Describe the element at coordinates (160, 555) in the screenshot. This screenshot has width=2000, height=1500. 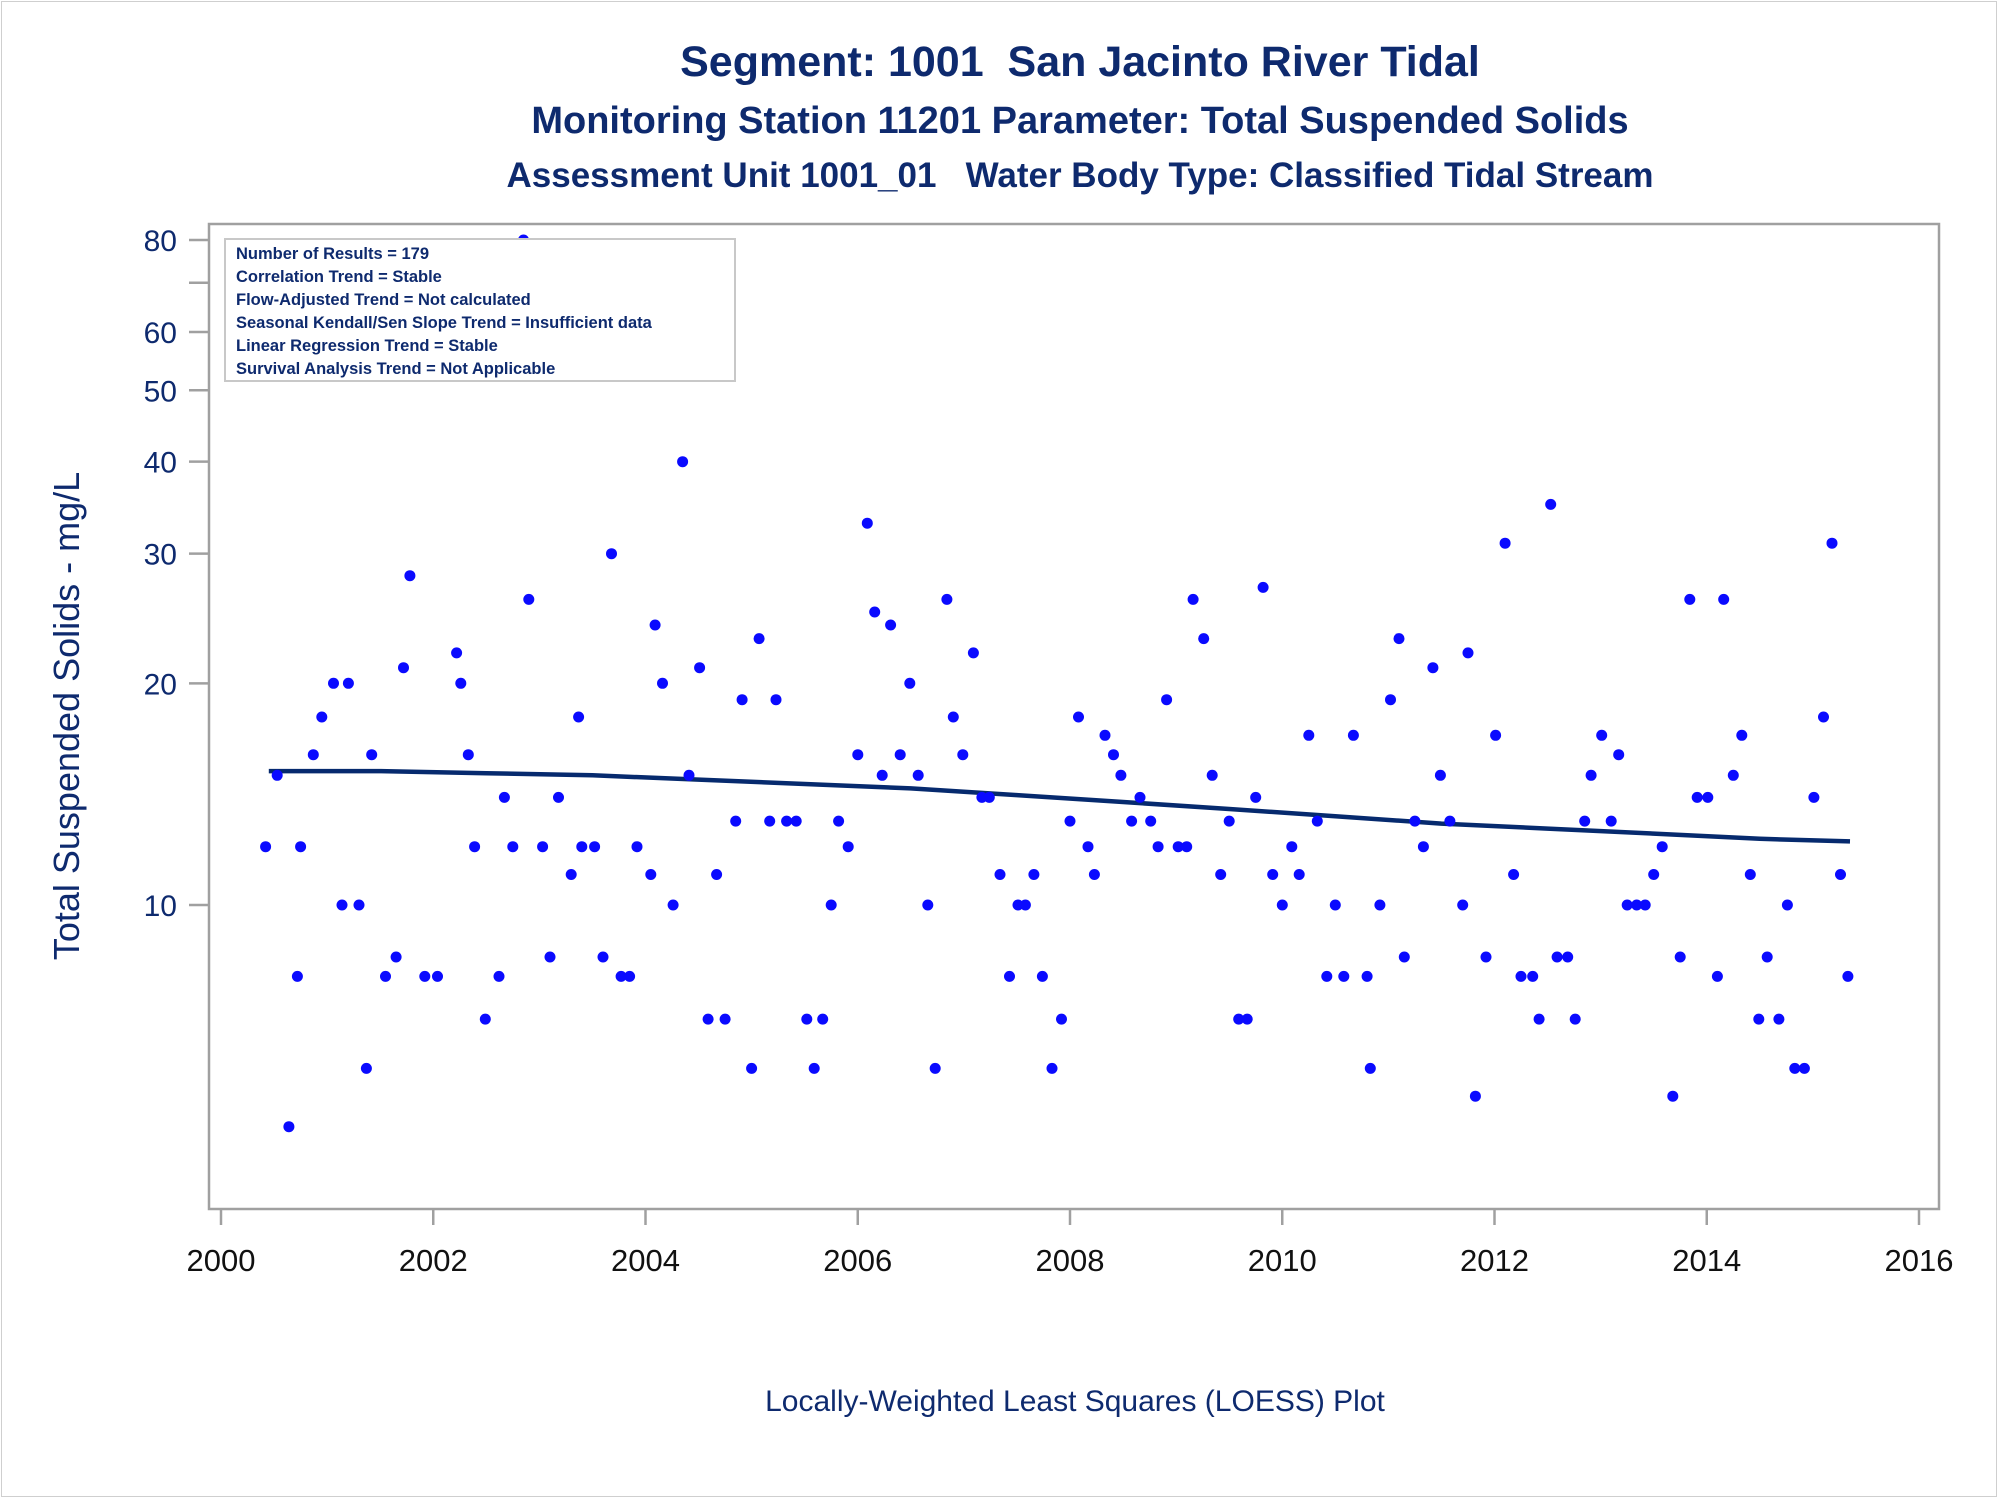
I see `y-tick-label: 30` at that location.